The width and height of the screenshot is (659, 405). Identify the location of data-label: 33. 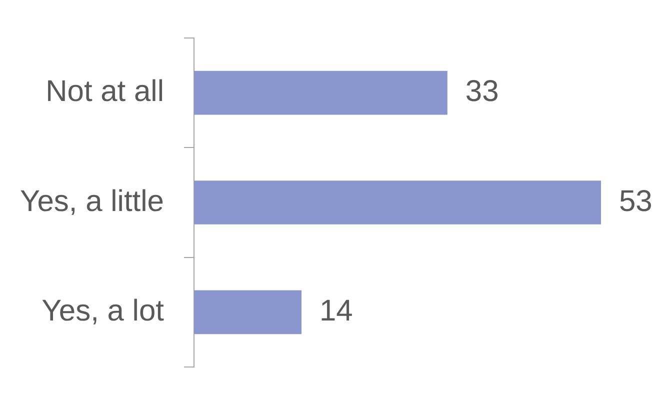
(482, 91).